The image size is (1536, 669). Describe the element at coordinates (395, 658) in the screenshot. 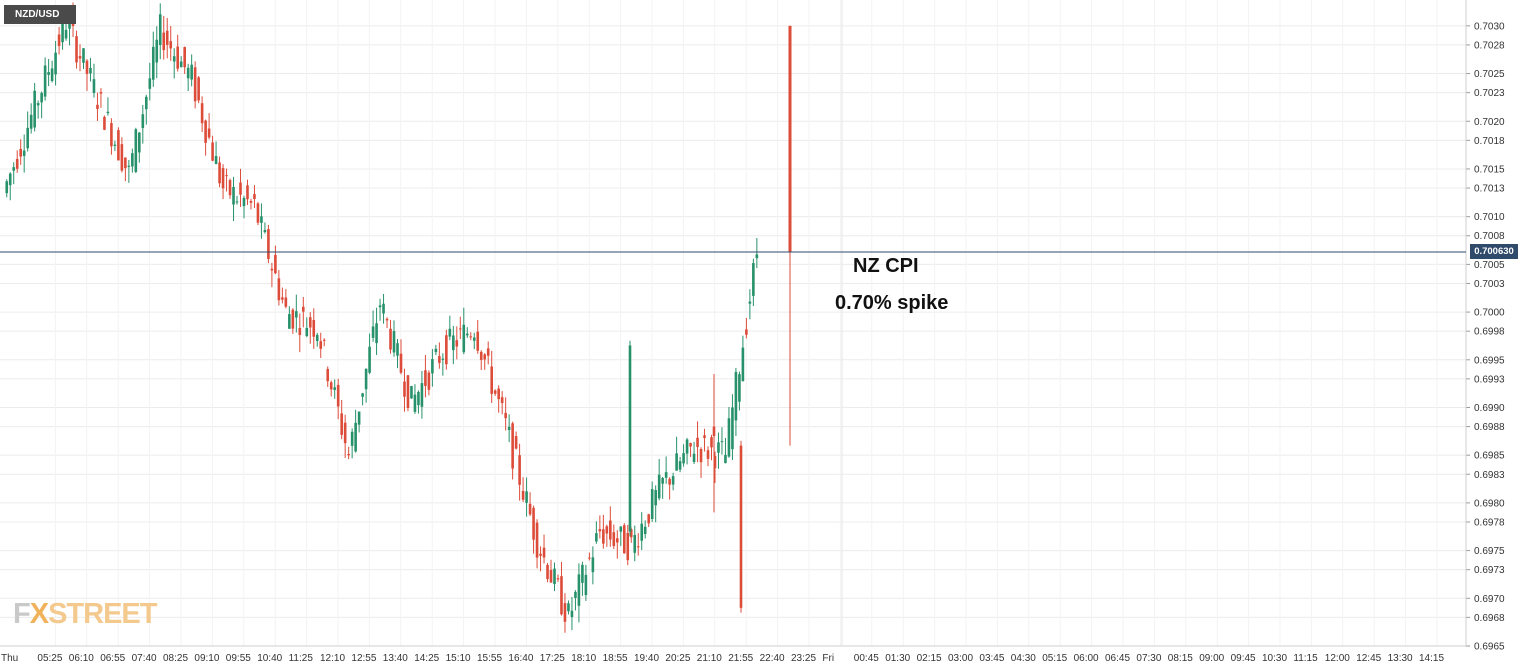

I see `x-tick-label: 13:40` at that location.